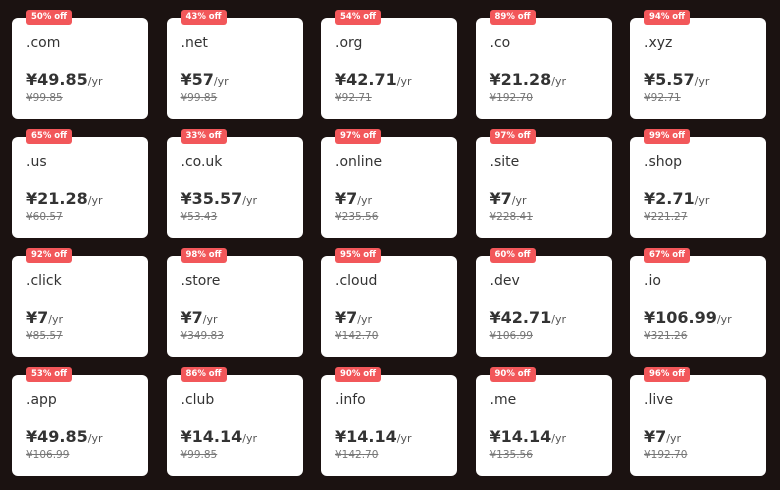 The image size is (780, 490). What do you see at coordinates (511, 98) in the screenshot?
I see `original-price: ¥192.70` at bounding box center [511, 98].